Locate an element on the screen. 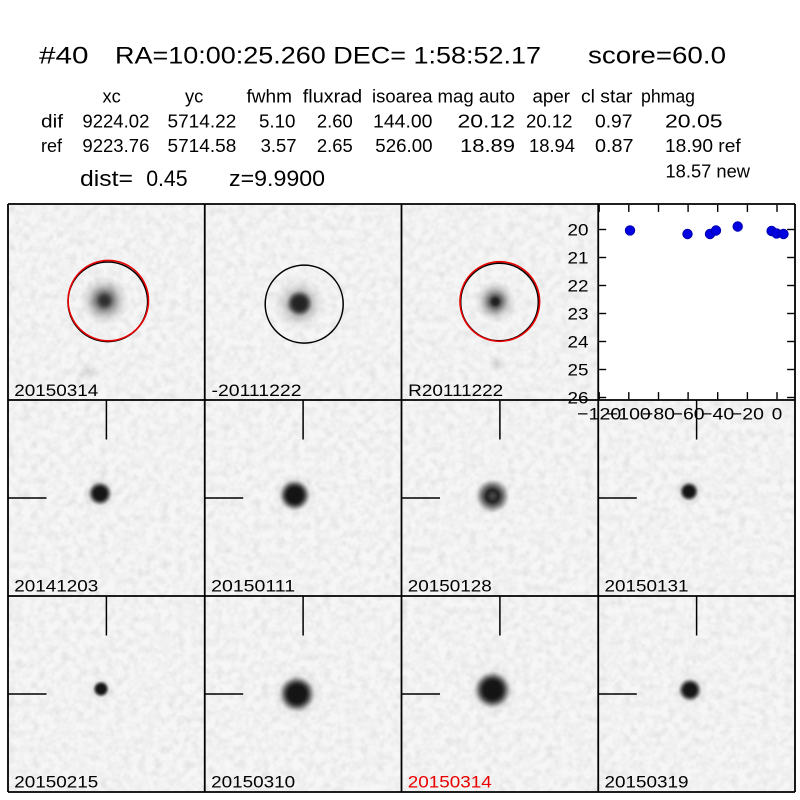 The image size is (800, 800). svg-text: yc is located at coordinates (194, 97).